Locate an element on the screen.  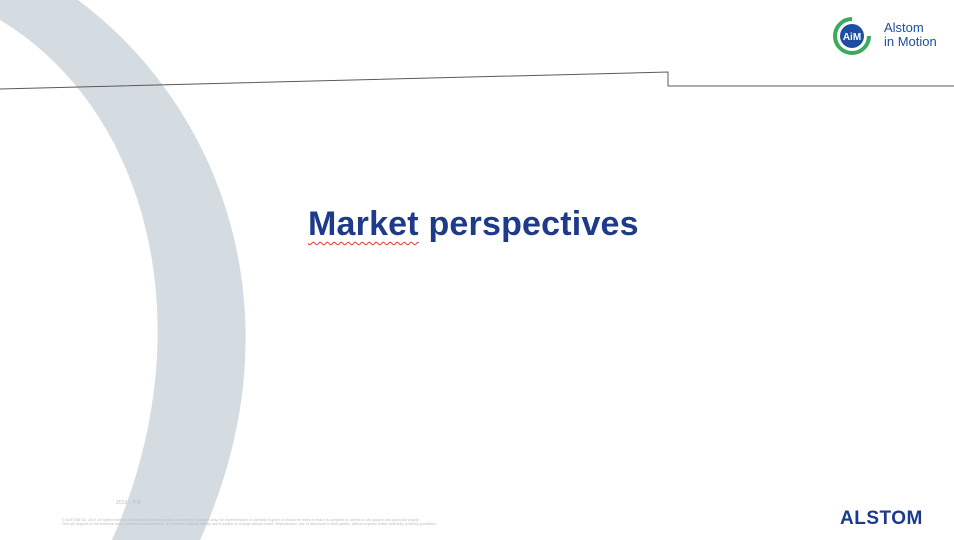
page-title: Market perspectives is located at coordinates (473, 224).